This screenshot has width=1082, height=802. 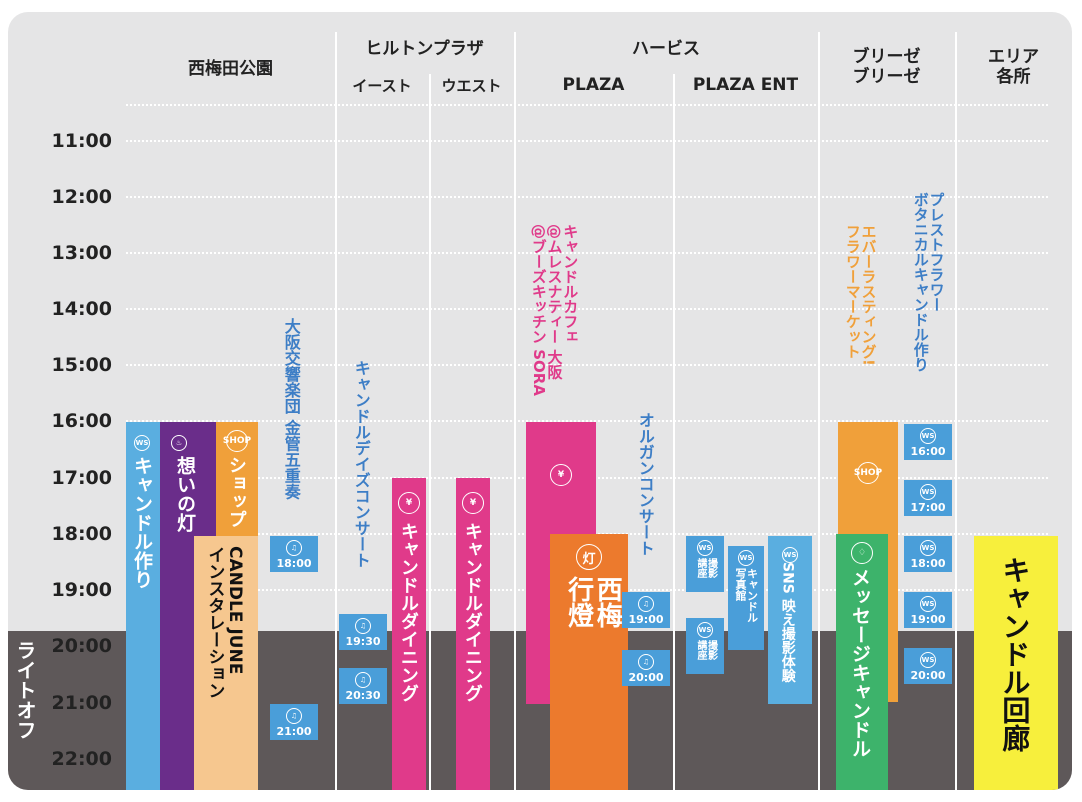 I want to click on badge-music-2030: ♫ 20:30, so click(x=363, y=686).